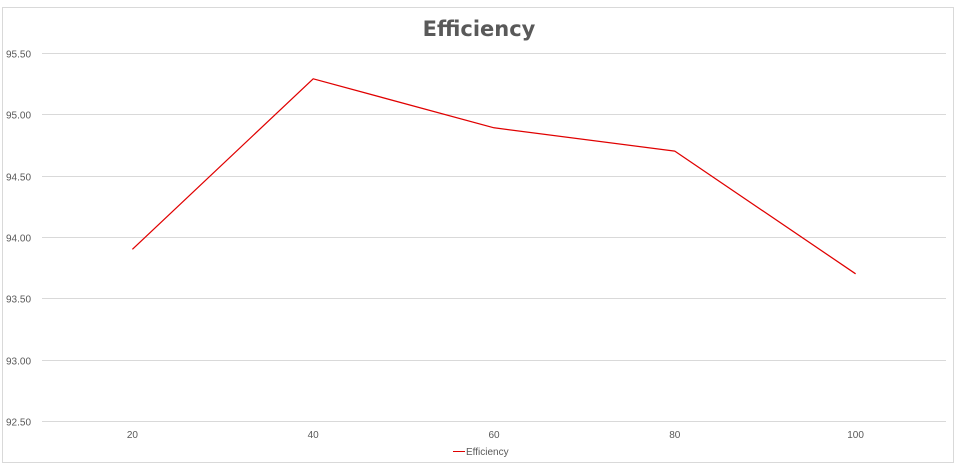  What do you see at coordinates (487, 452) in the screenshot?
I see `legend-label-efficiency: Efficiency` at bounding box center [487, 452].